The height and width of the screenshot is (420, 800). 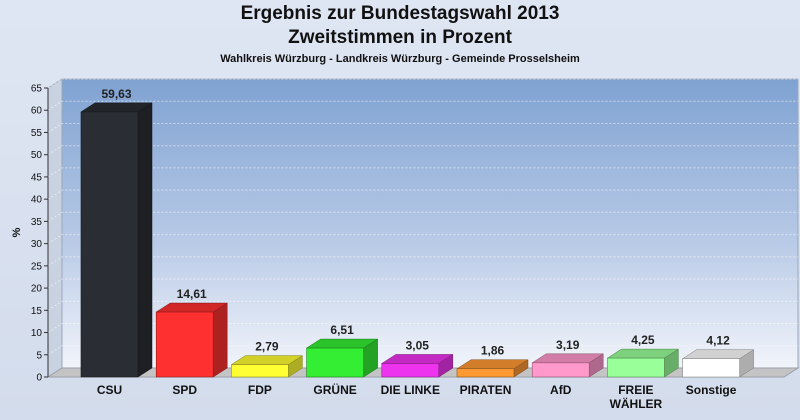 I want to click on x-tick-label: SPD, so click(x=184, y=390).